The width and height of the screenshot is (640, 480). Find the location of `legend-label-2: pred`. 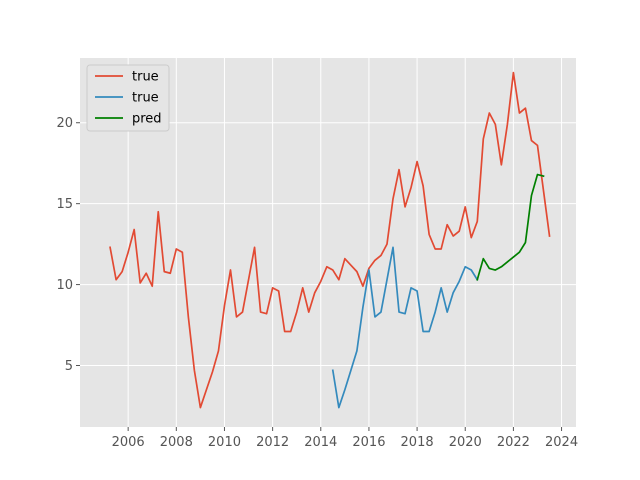

legend-label-2: pred is located at coordinates (147, 119).